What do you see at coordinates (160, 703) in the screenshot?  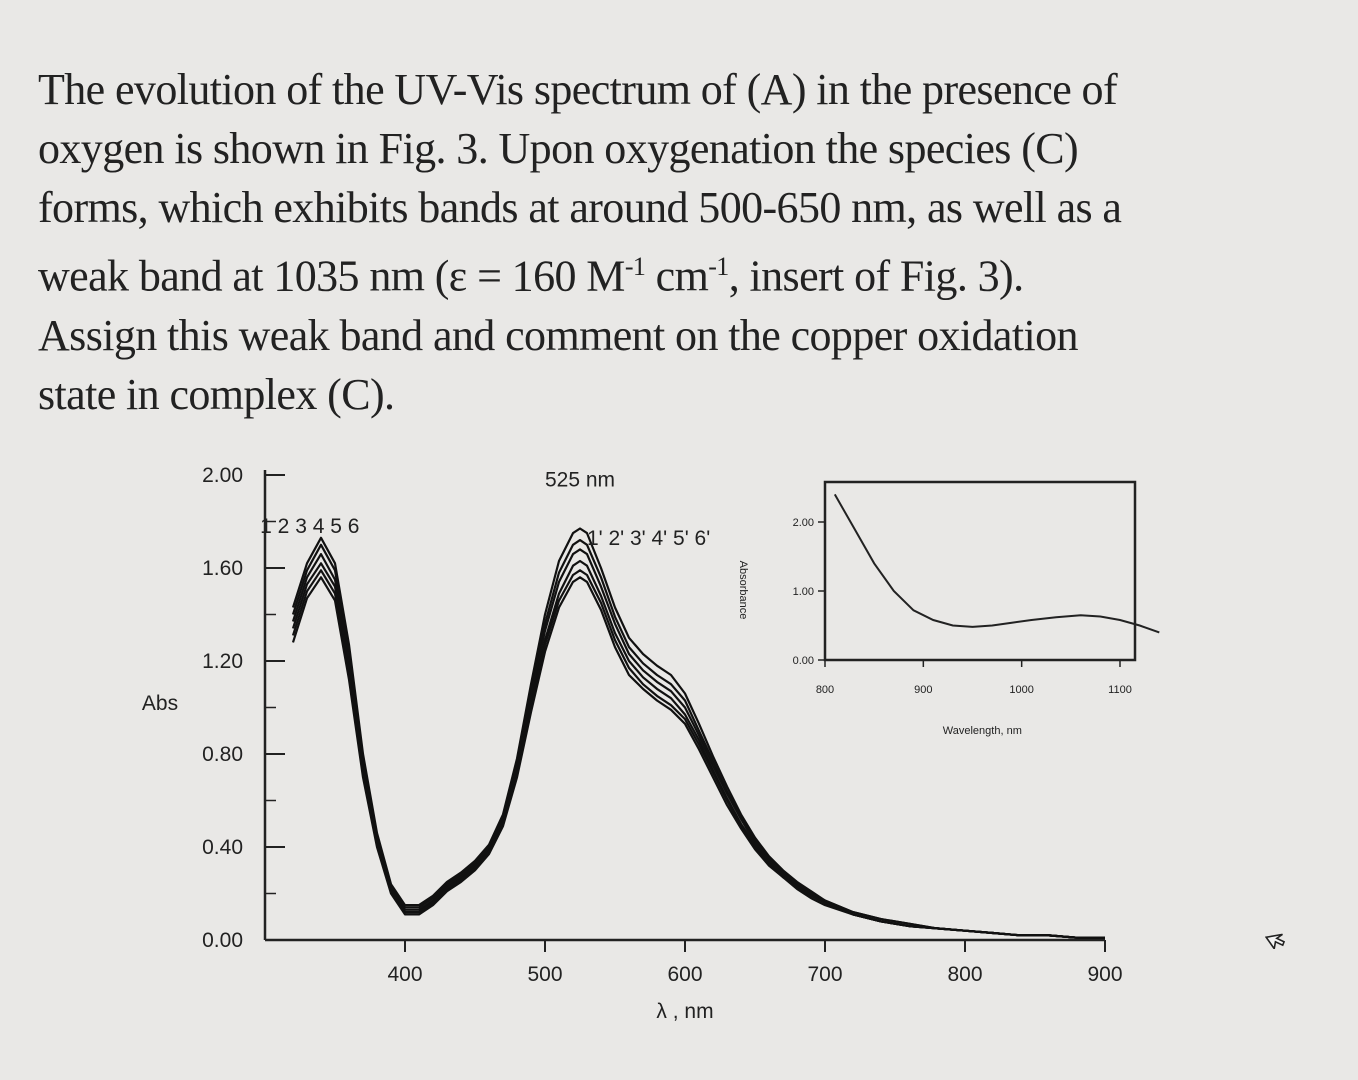 I see `y-axis-title: Abs` at bounding box center [160, 703].